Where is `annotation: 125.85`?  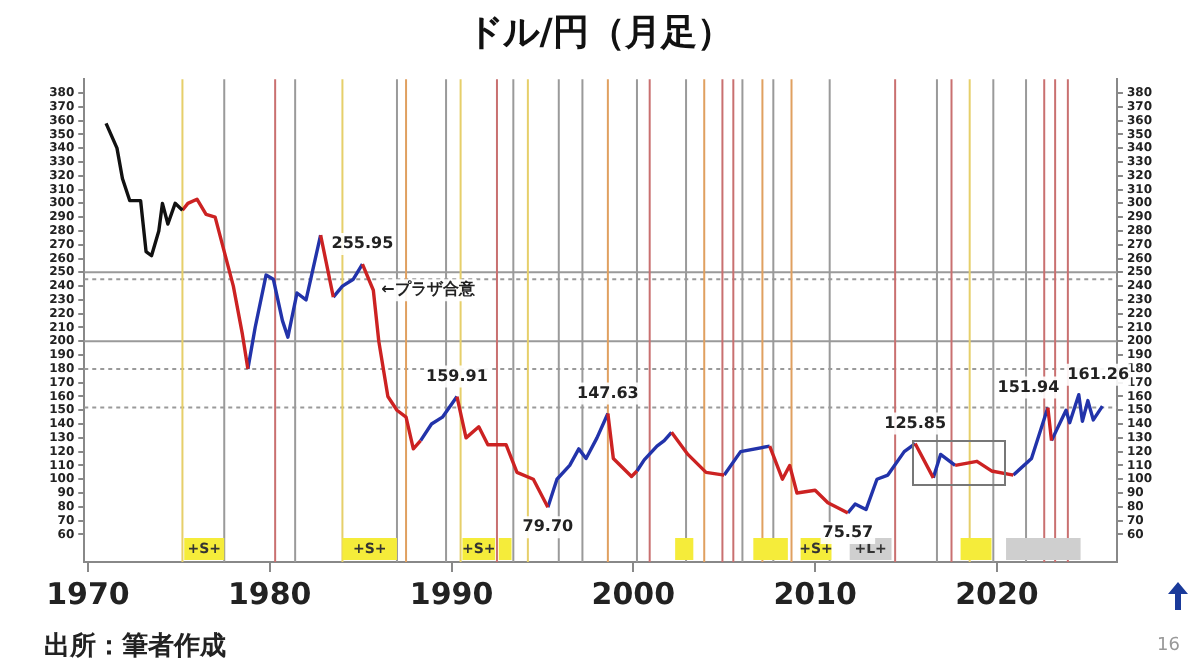
annotation: 125.85 is located at coordinates (915, 422).